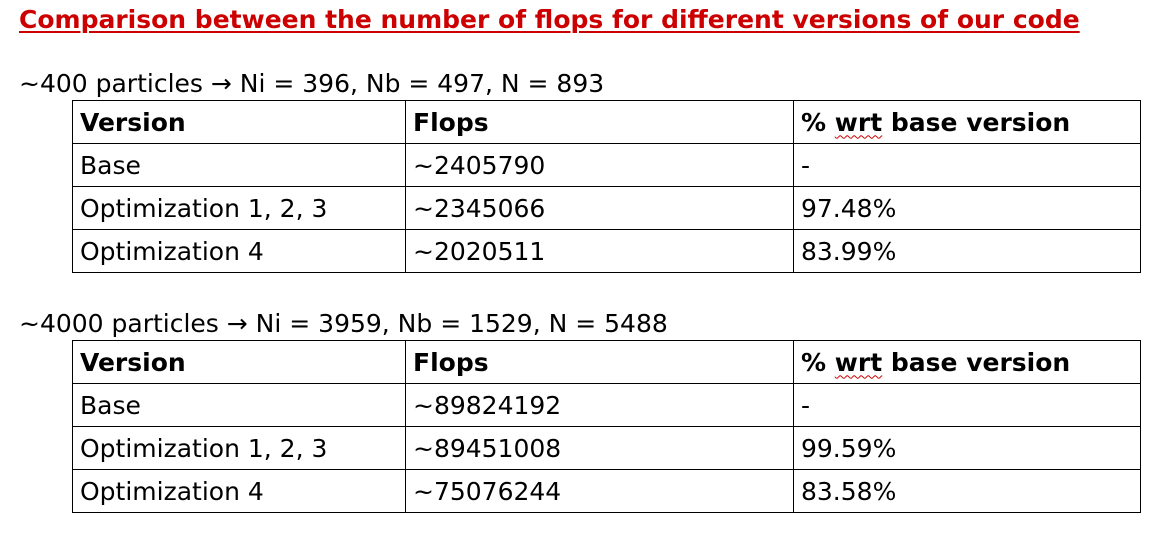  What do you see at coordinates (967, 251) in the screenshot?
I see `cell-pct: 83.99%` at bounding box center [967, 251].